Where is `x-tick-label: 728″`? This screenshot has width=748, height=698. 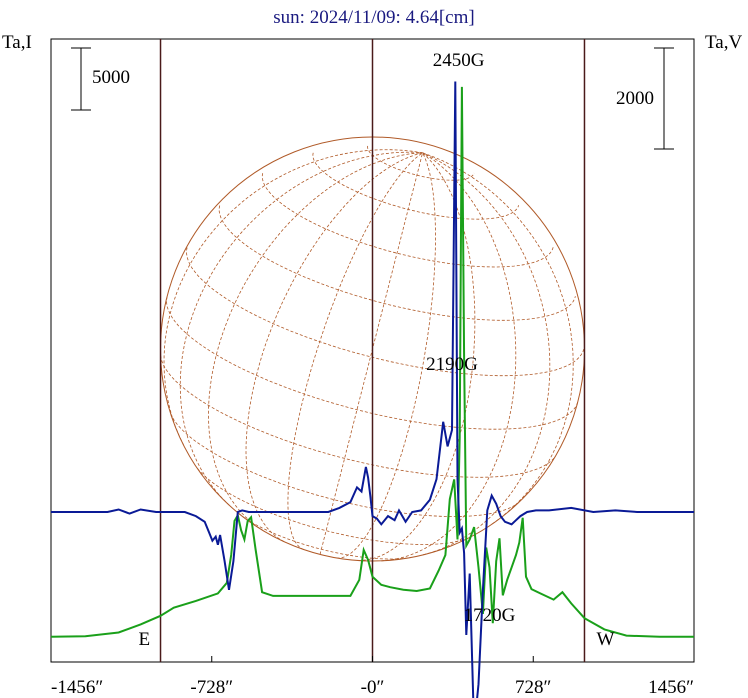 x-tick-label: 728″ is located at coordinates (533, 687).